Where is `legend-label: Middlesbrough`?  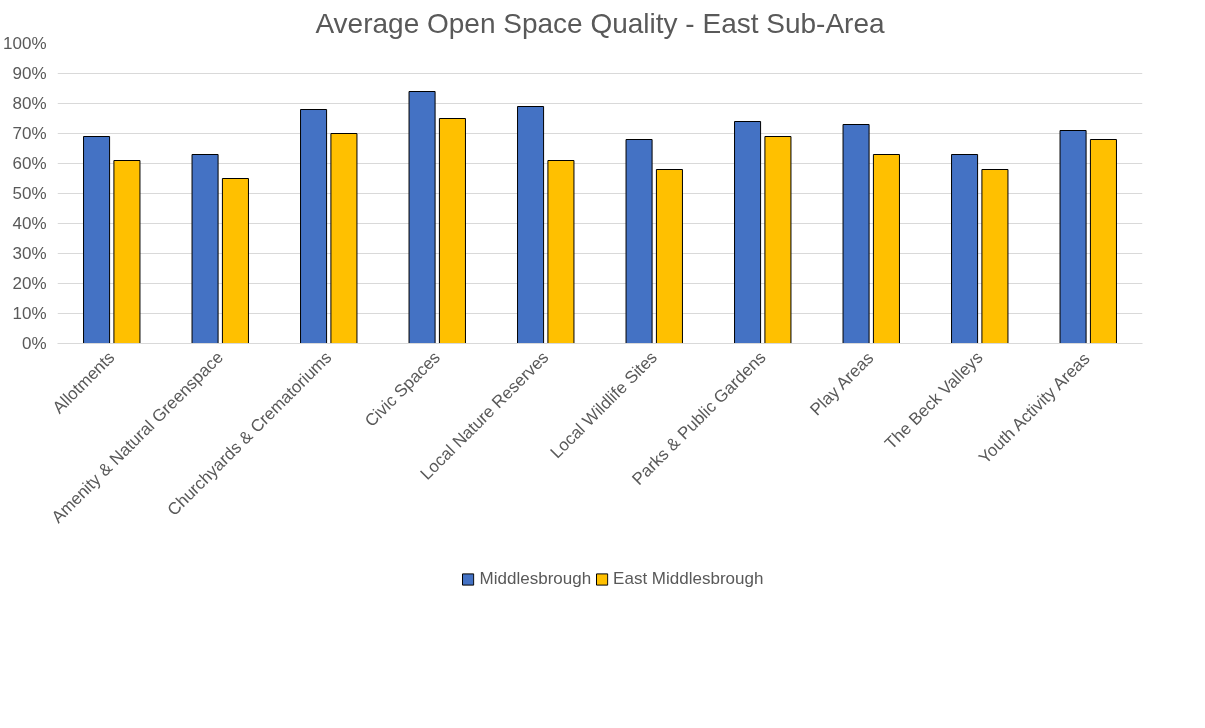
legend-label: Middlesbrough is located at coordinates (535, 579).